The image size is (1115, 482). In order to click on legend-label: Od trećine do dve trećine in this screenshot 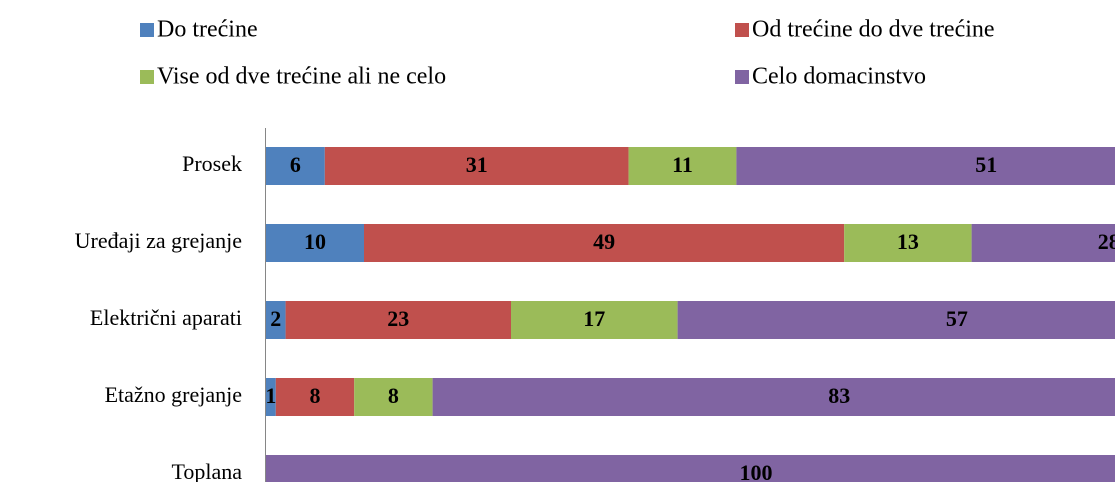, I will do `click(873, 30)`.